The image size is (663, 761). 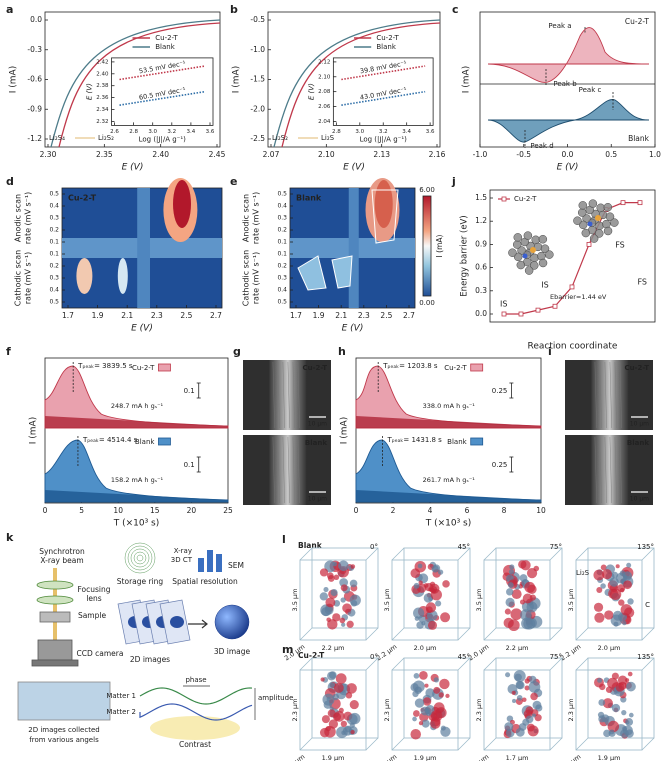 I want to click on colorbar, so click(x=427, y=246).